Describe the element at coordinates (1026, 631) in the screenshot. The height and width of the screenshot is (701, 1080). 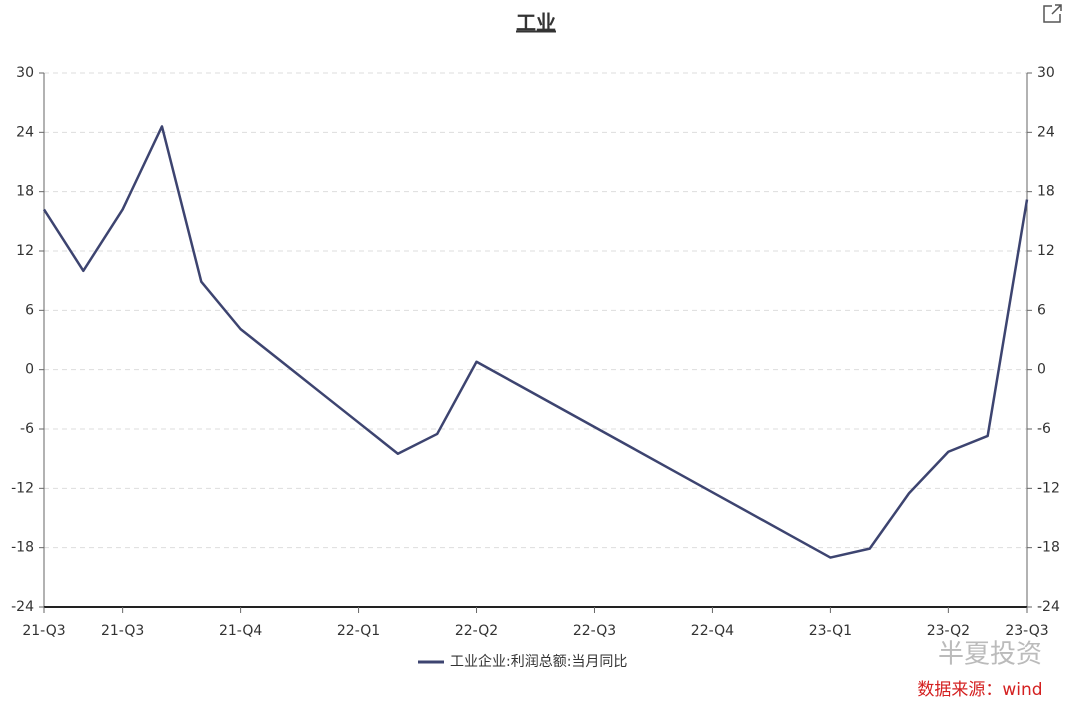
I see `x-tick-label: 23-Q3` at that location.